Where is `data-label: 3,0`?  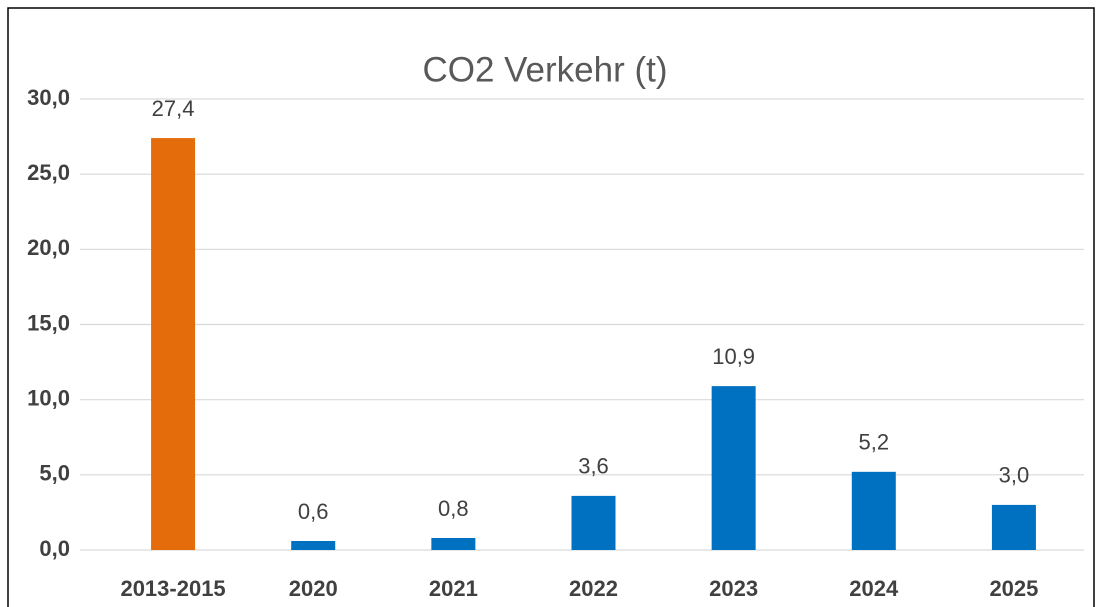
data-label: 3,0 is located at coordinates (1014, 475).